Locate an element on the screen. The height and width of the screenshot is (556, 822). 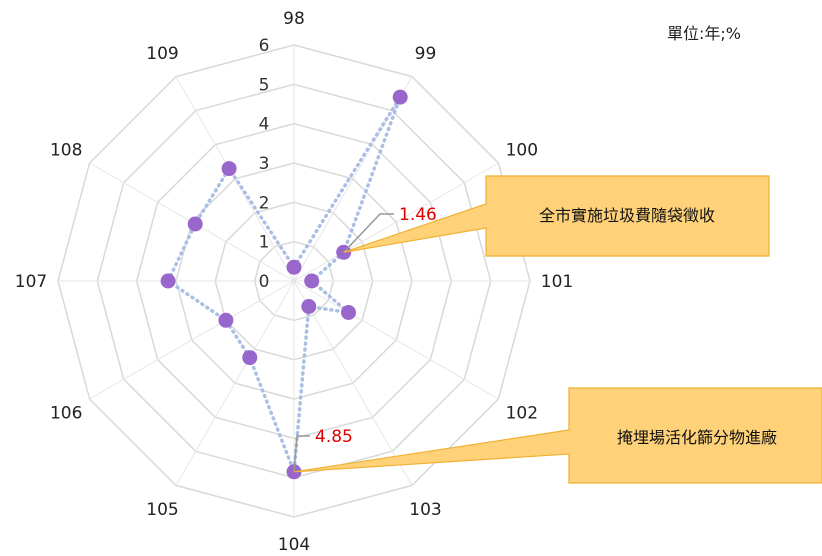
category-label-99: 99 is located at coordinates (426, 54).